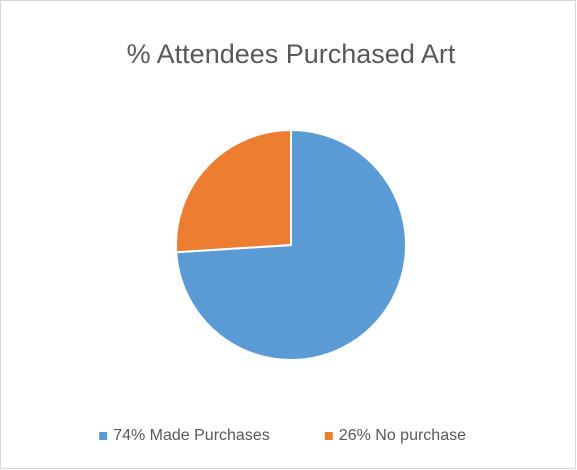 The height and width of the screenshot is (470, 577). Describe the element at coordinates (191, 435) in the screenshot. I see `legend-label: 74% Made Purchases` at that location.